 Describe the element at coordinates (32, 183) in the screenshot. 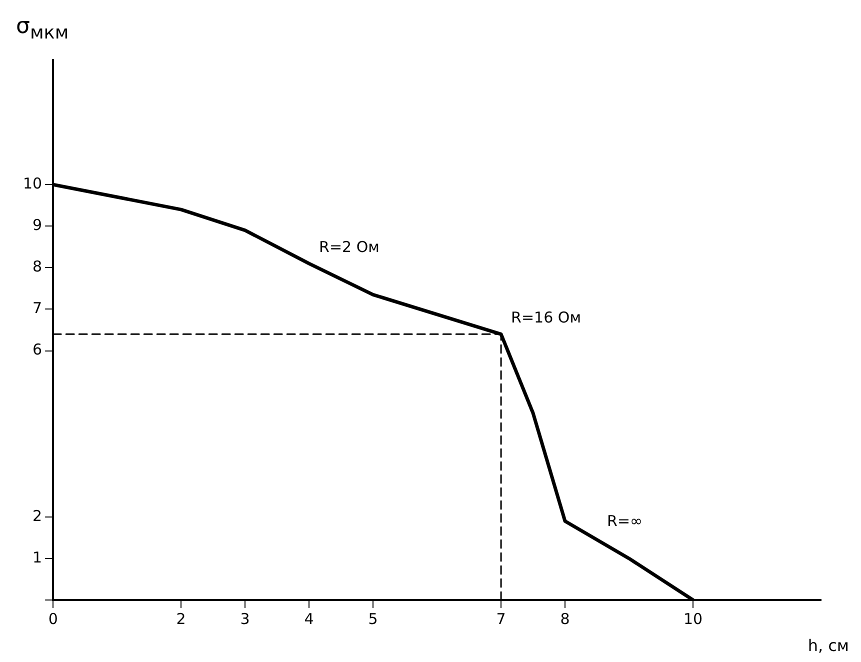

I see `y-tick-label: 10` at that location.